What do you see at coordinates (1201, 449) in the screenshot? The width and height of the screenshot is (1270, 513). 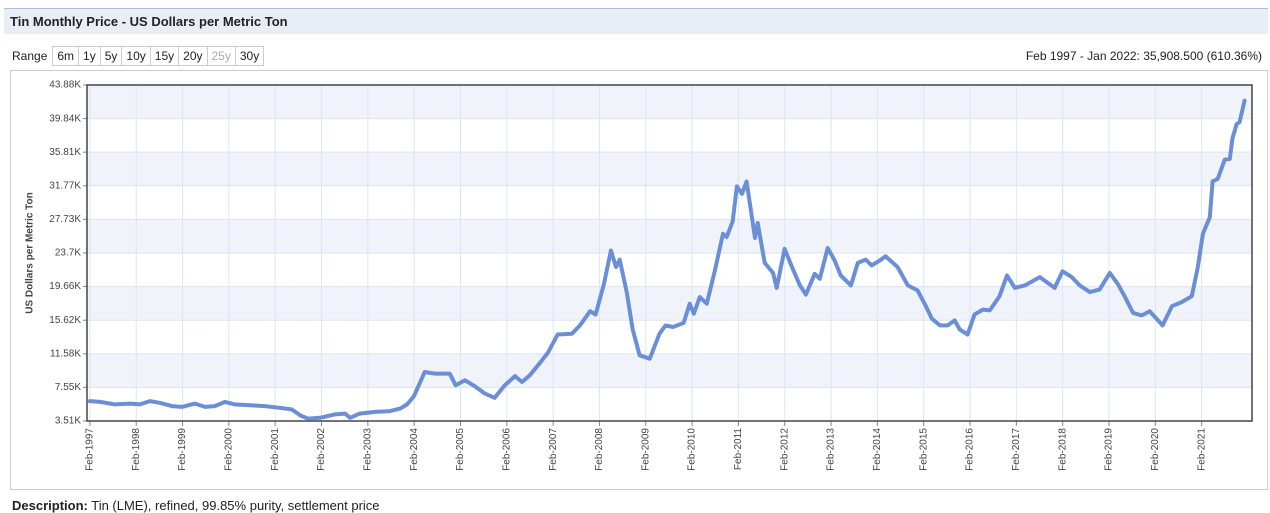 I see `x-tick-label: Feb-2021` at bounding box center [1201, 449].